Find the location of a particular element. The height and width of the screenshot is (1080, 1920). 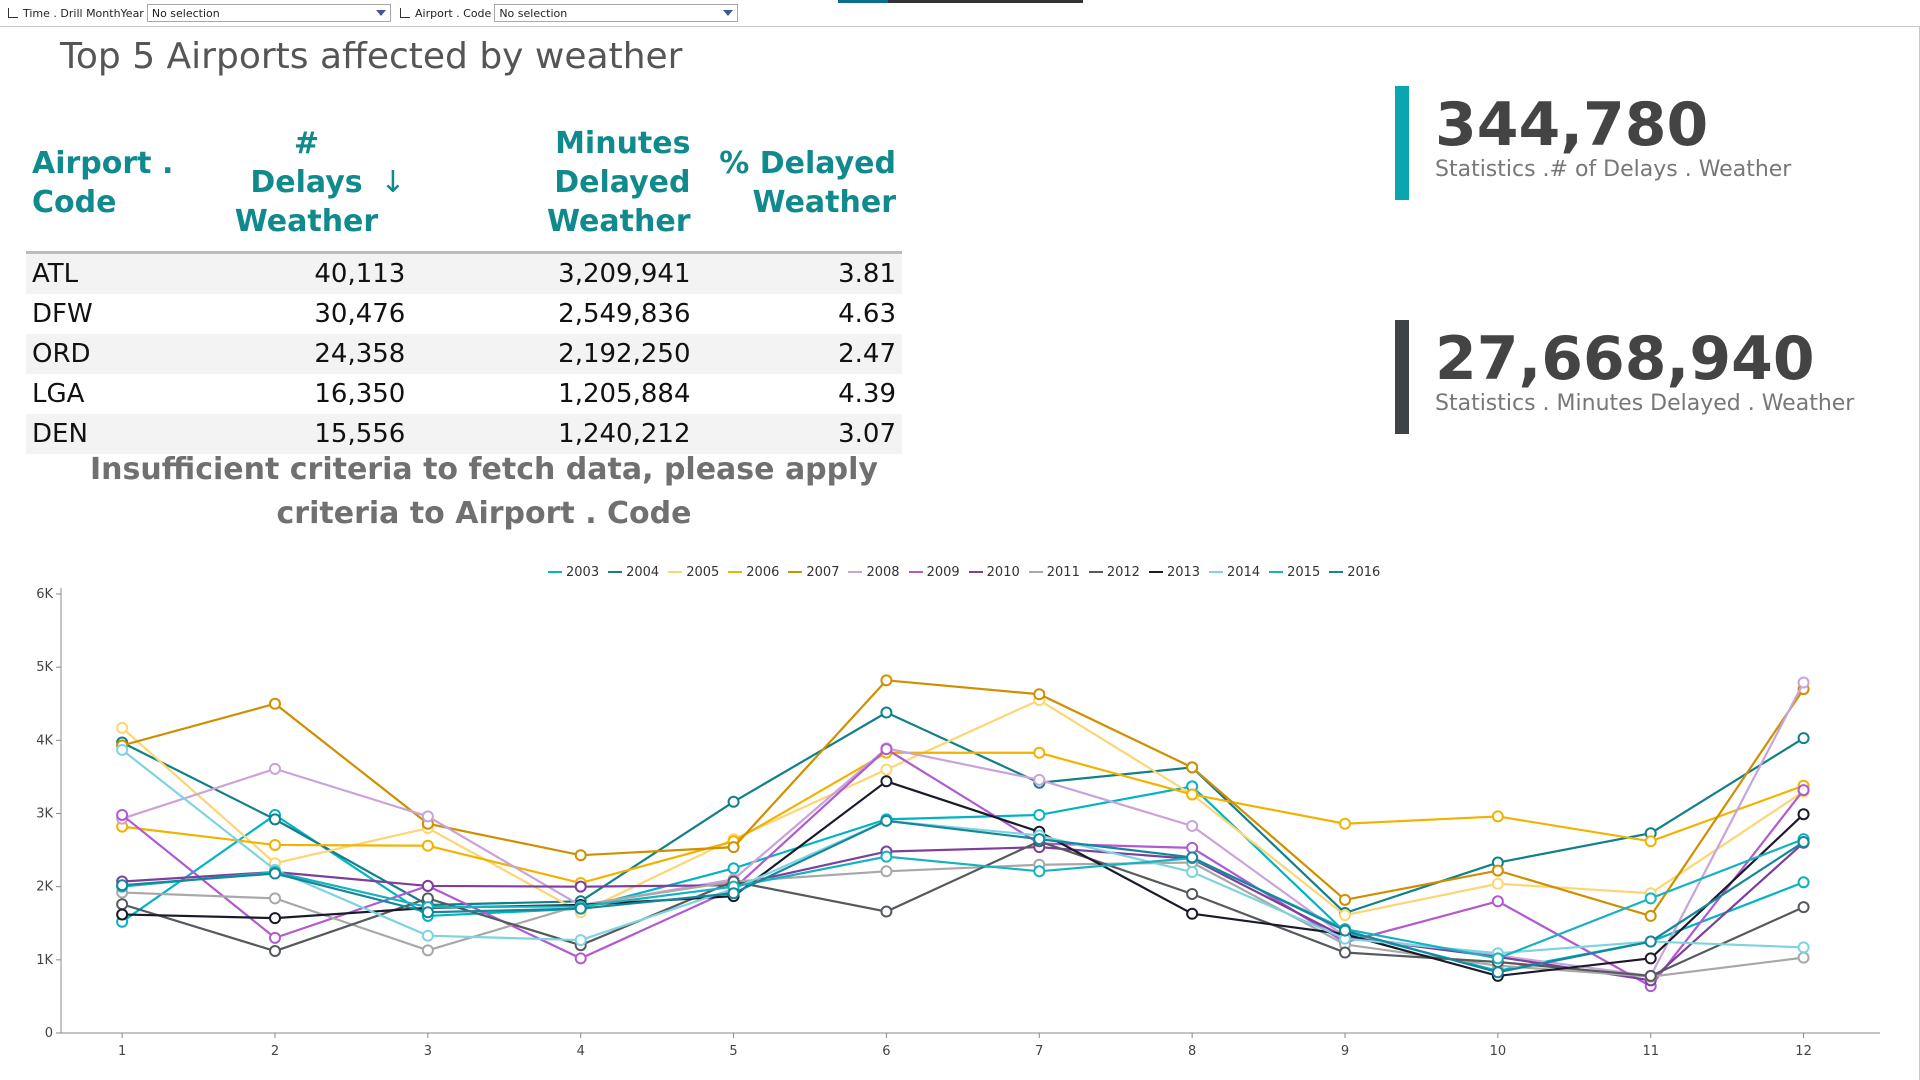

time-filter-value: No selection is located at coordinates (185, 13).